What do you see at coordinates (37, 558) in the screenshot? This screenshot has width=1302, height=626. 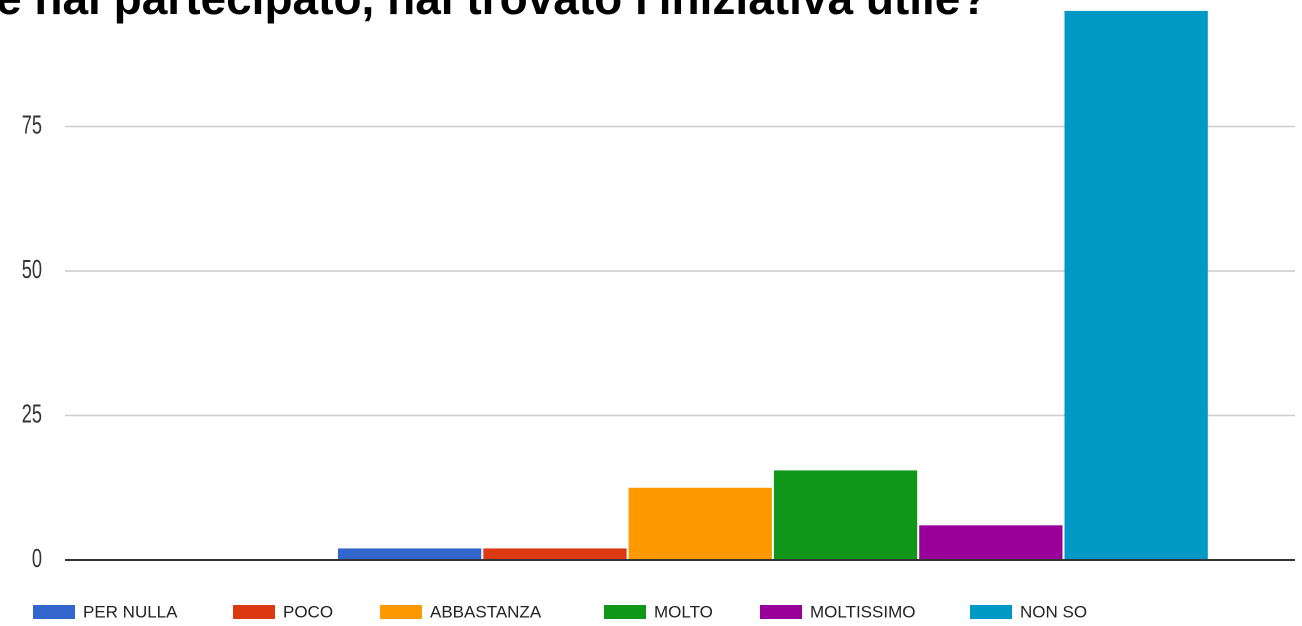 I see `y-tick-label: 0` at bounding box center [37, 558].